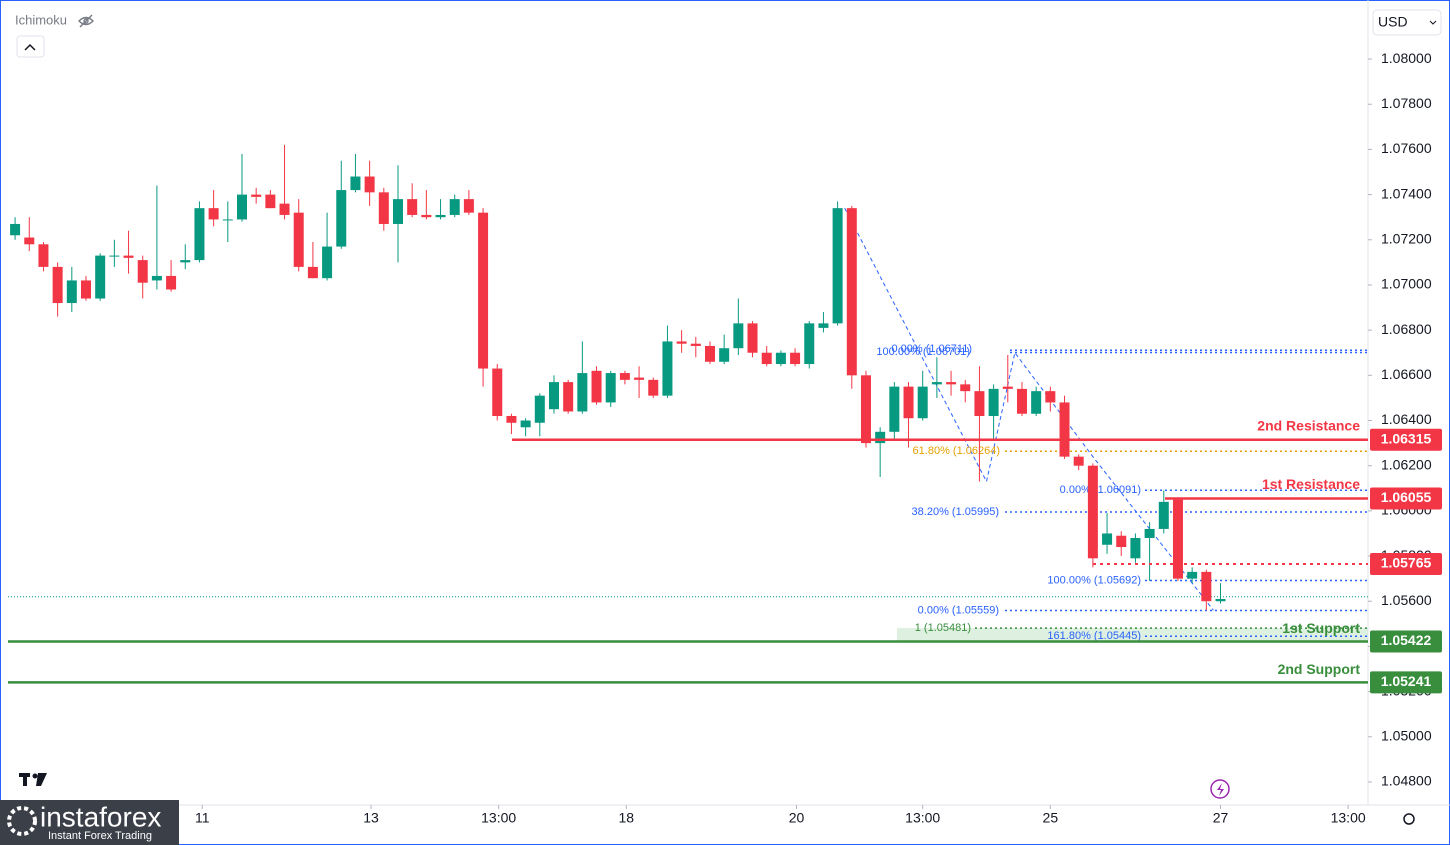 Image resolution: width=1450 pixels, height=845 pixels. What do you see at coordinates (1406, 329) in the screenshot?
I see `y-tick-label: 1.06800` at bounding box center [1406, 329].